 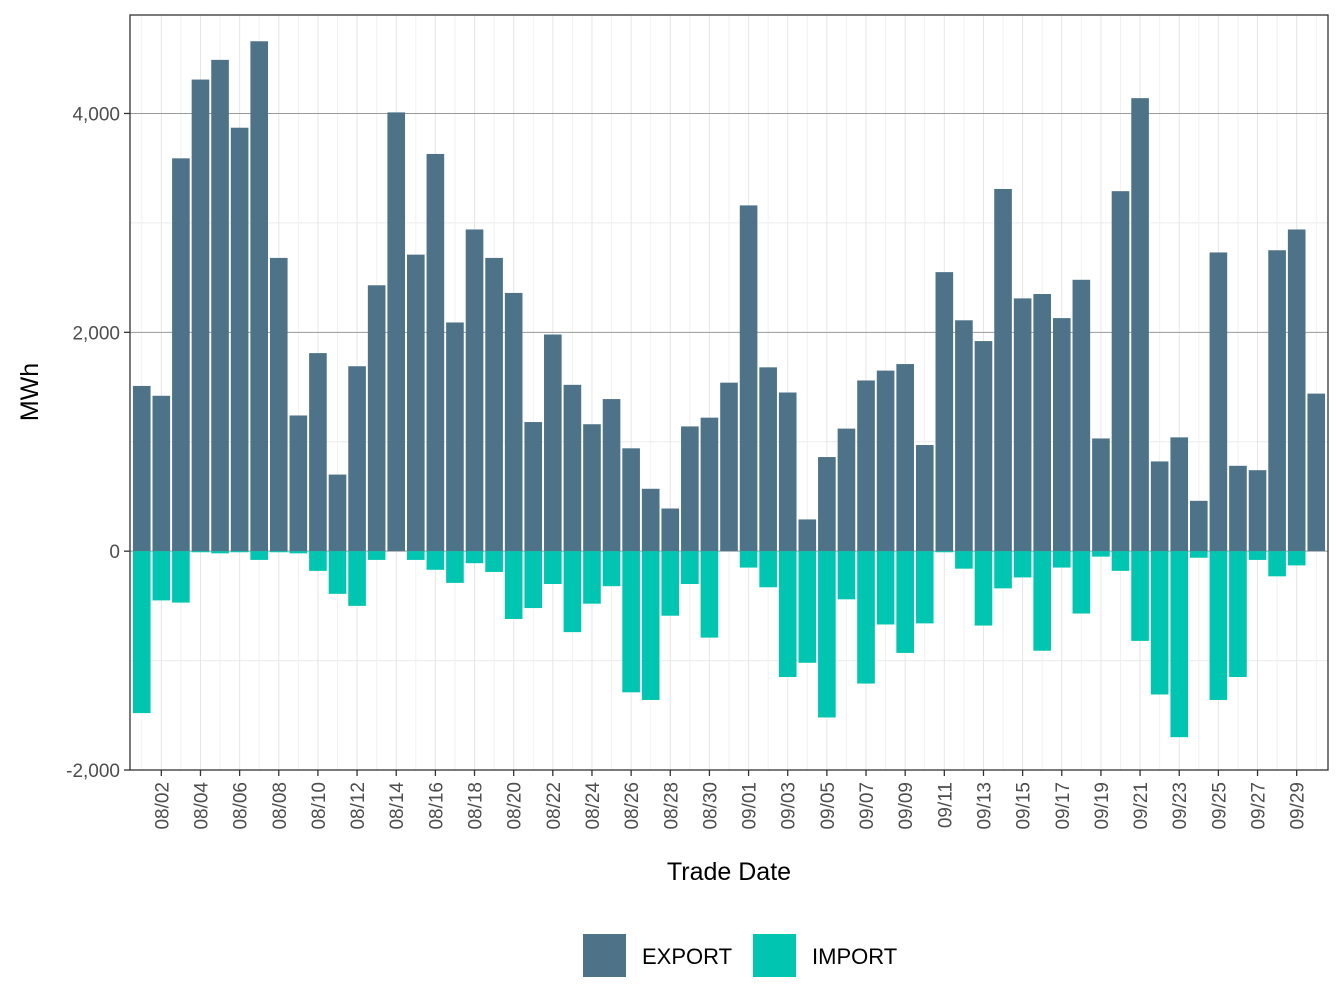 I want to click on x-tick-label: 08/22, so click(x=554, y=806).